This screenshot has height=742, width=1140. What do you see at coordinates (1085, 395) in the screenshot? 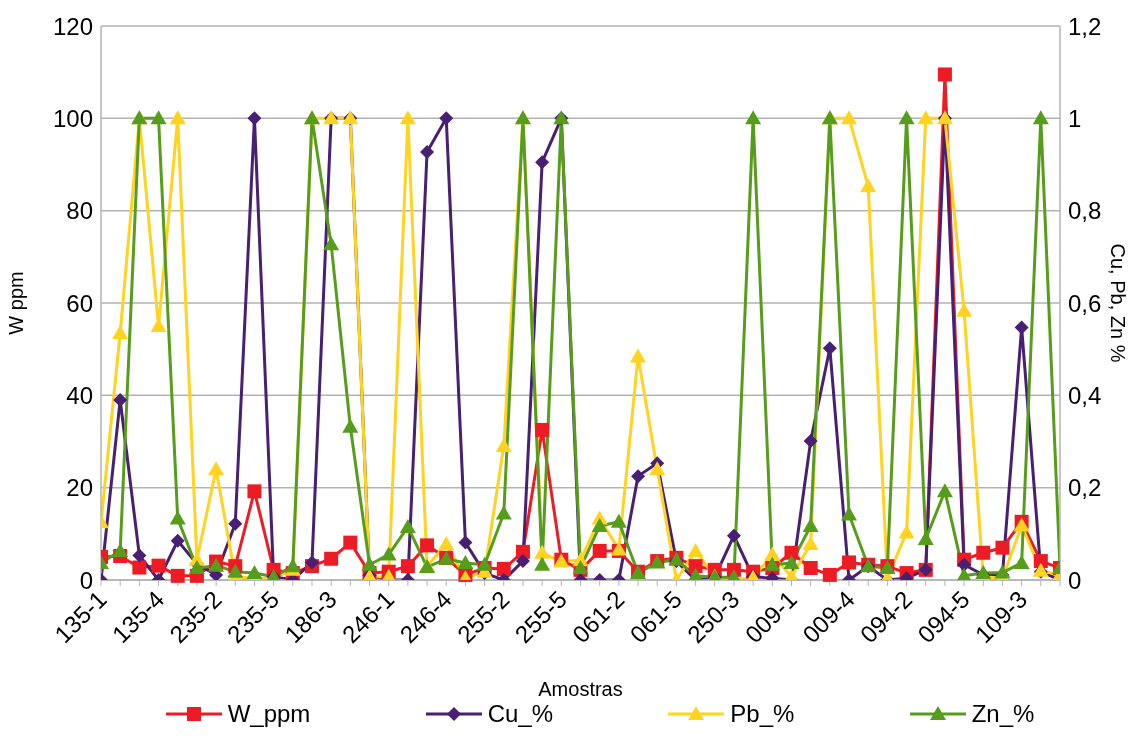
I see `y2-tick-label: 0,4` at bounding box center [1085, 395].